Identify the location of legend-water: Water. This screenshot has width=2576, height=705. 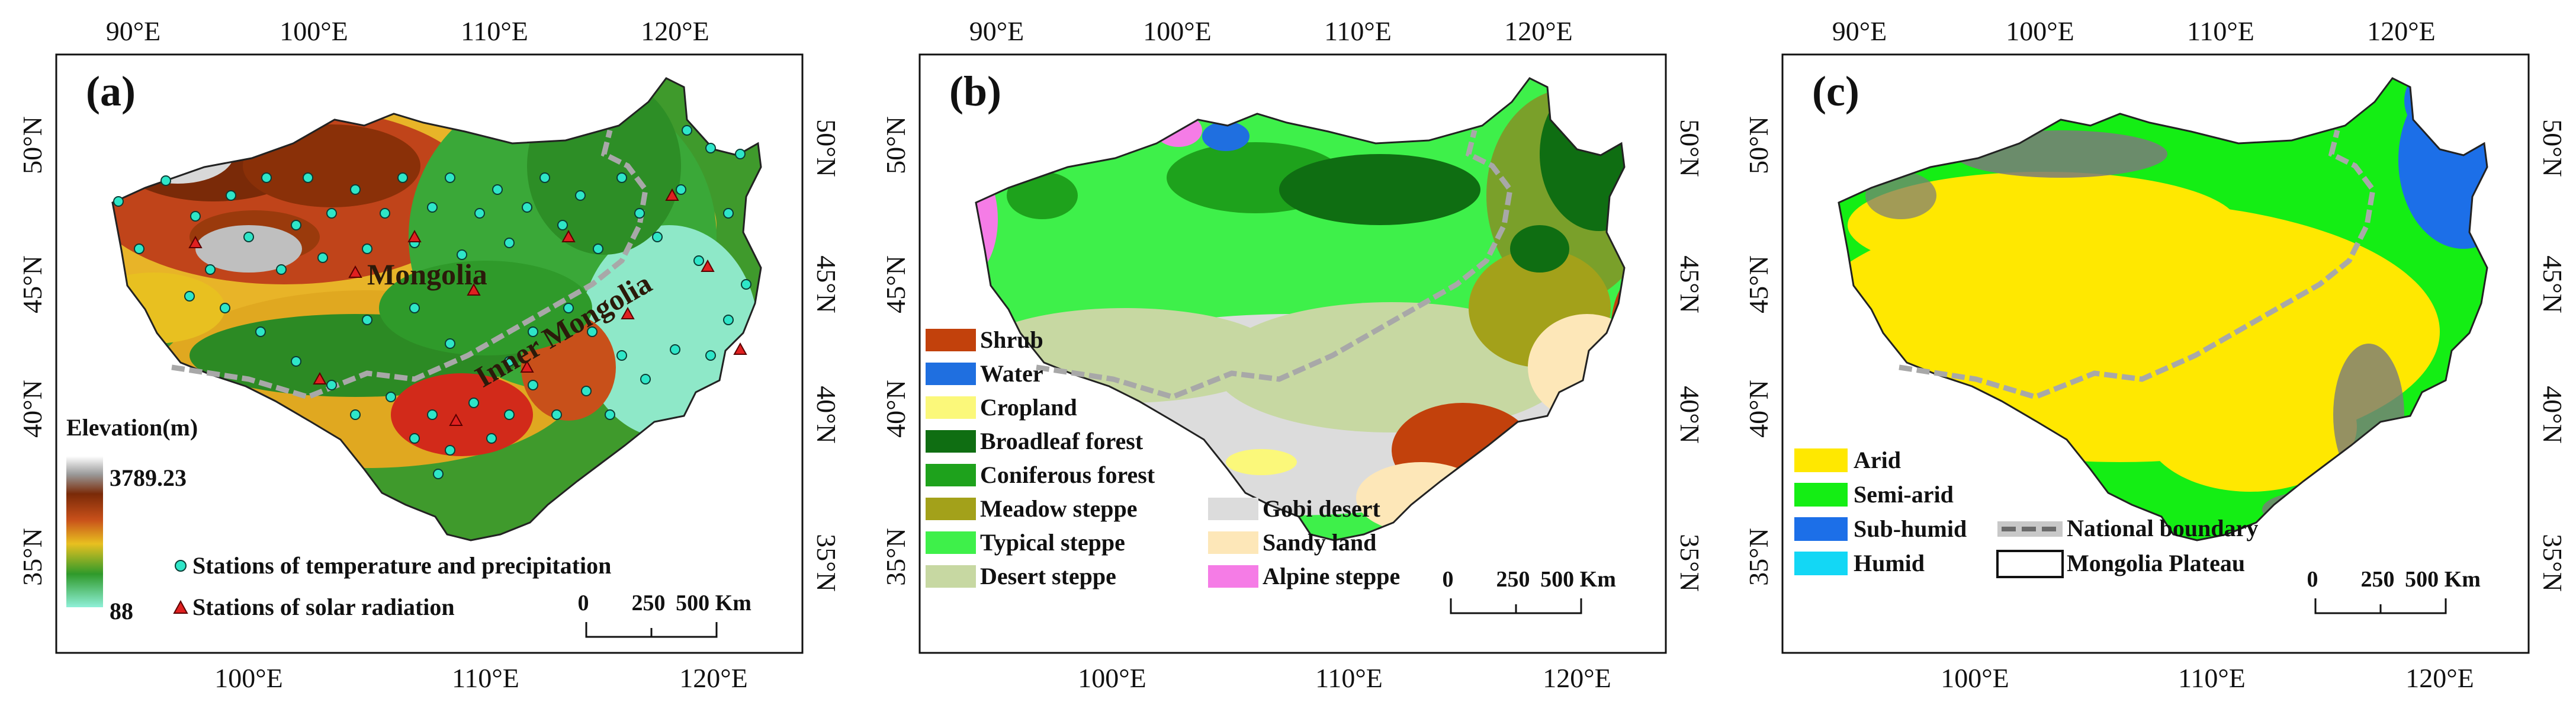
(1012, 373).